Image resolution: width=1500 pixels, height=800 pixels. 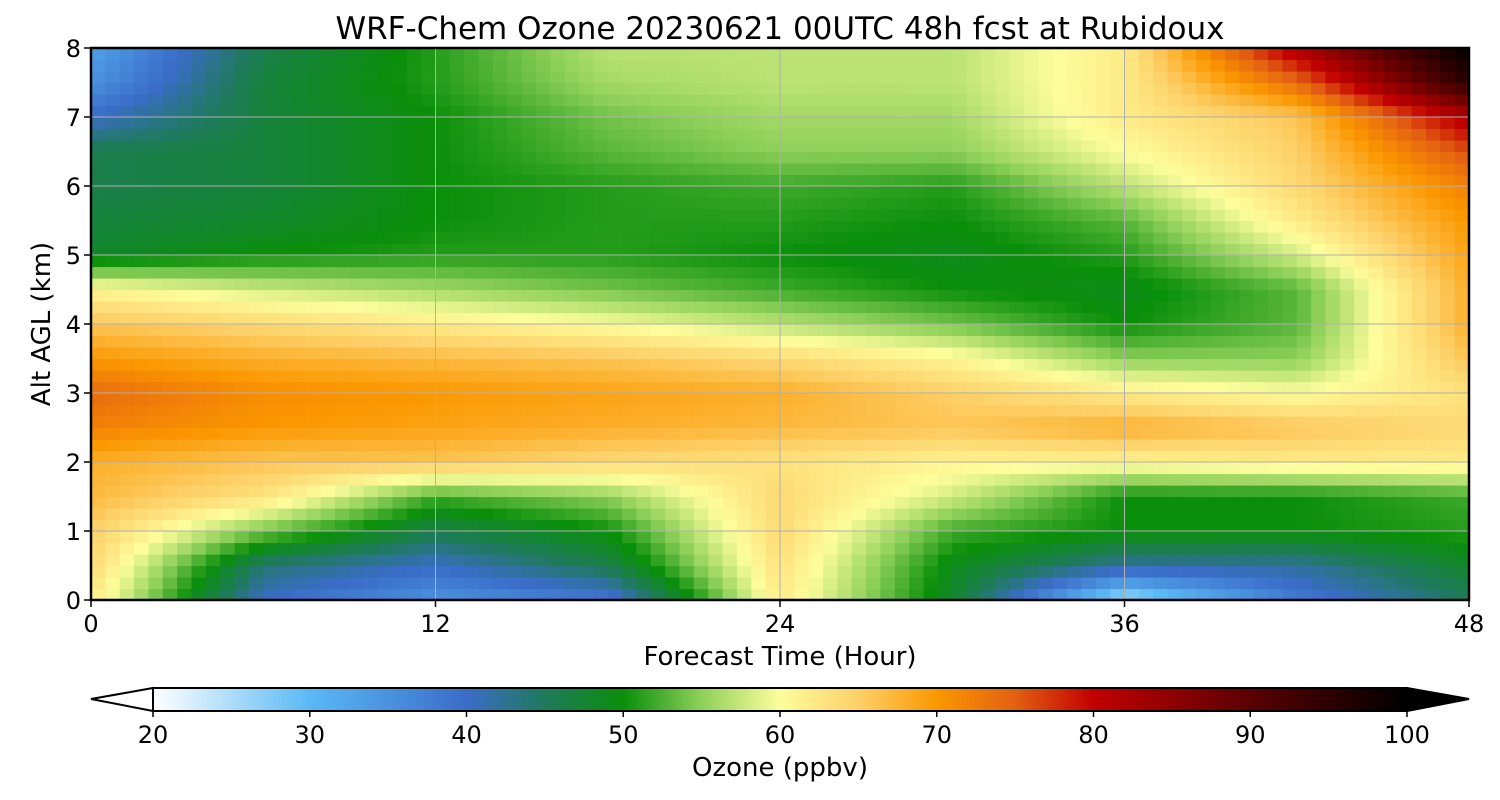 What do you see at coordinates (73, 532) in the screenshot?
I see `y-tick-label: 1` at bounding box center [73, 532].